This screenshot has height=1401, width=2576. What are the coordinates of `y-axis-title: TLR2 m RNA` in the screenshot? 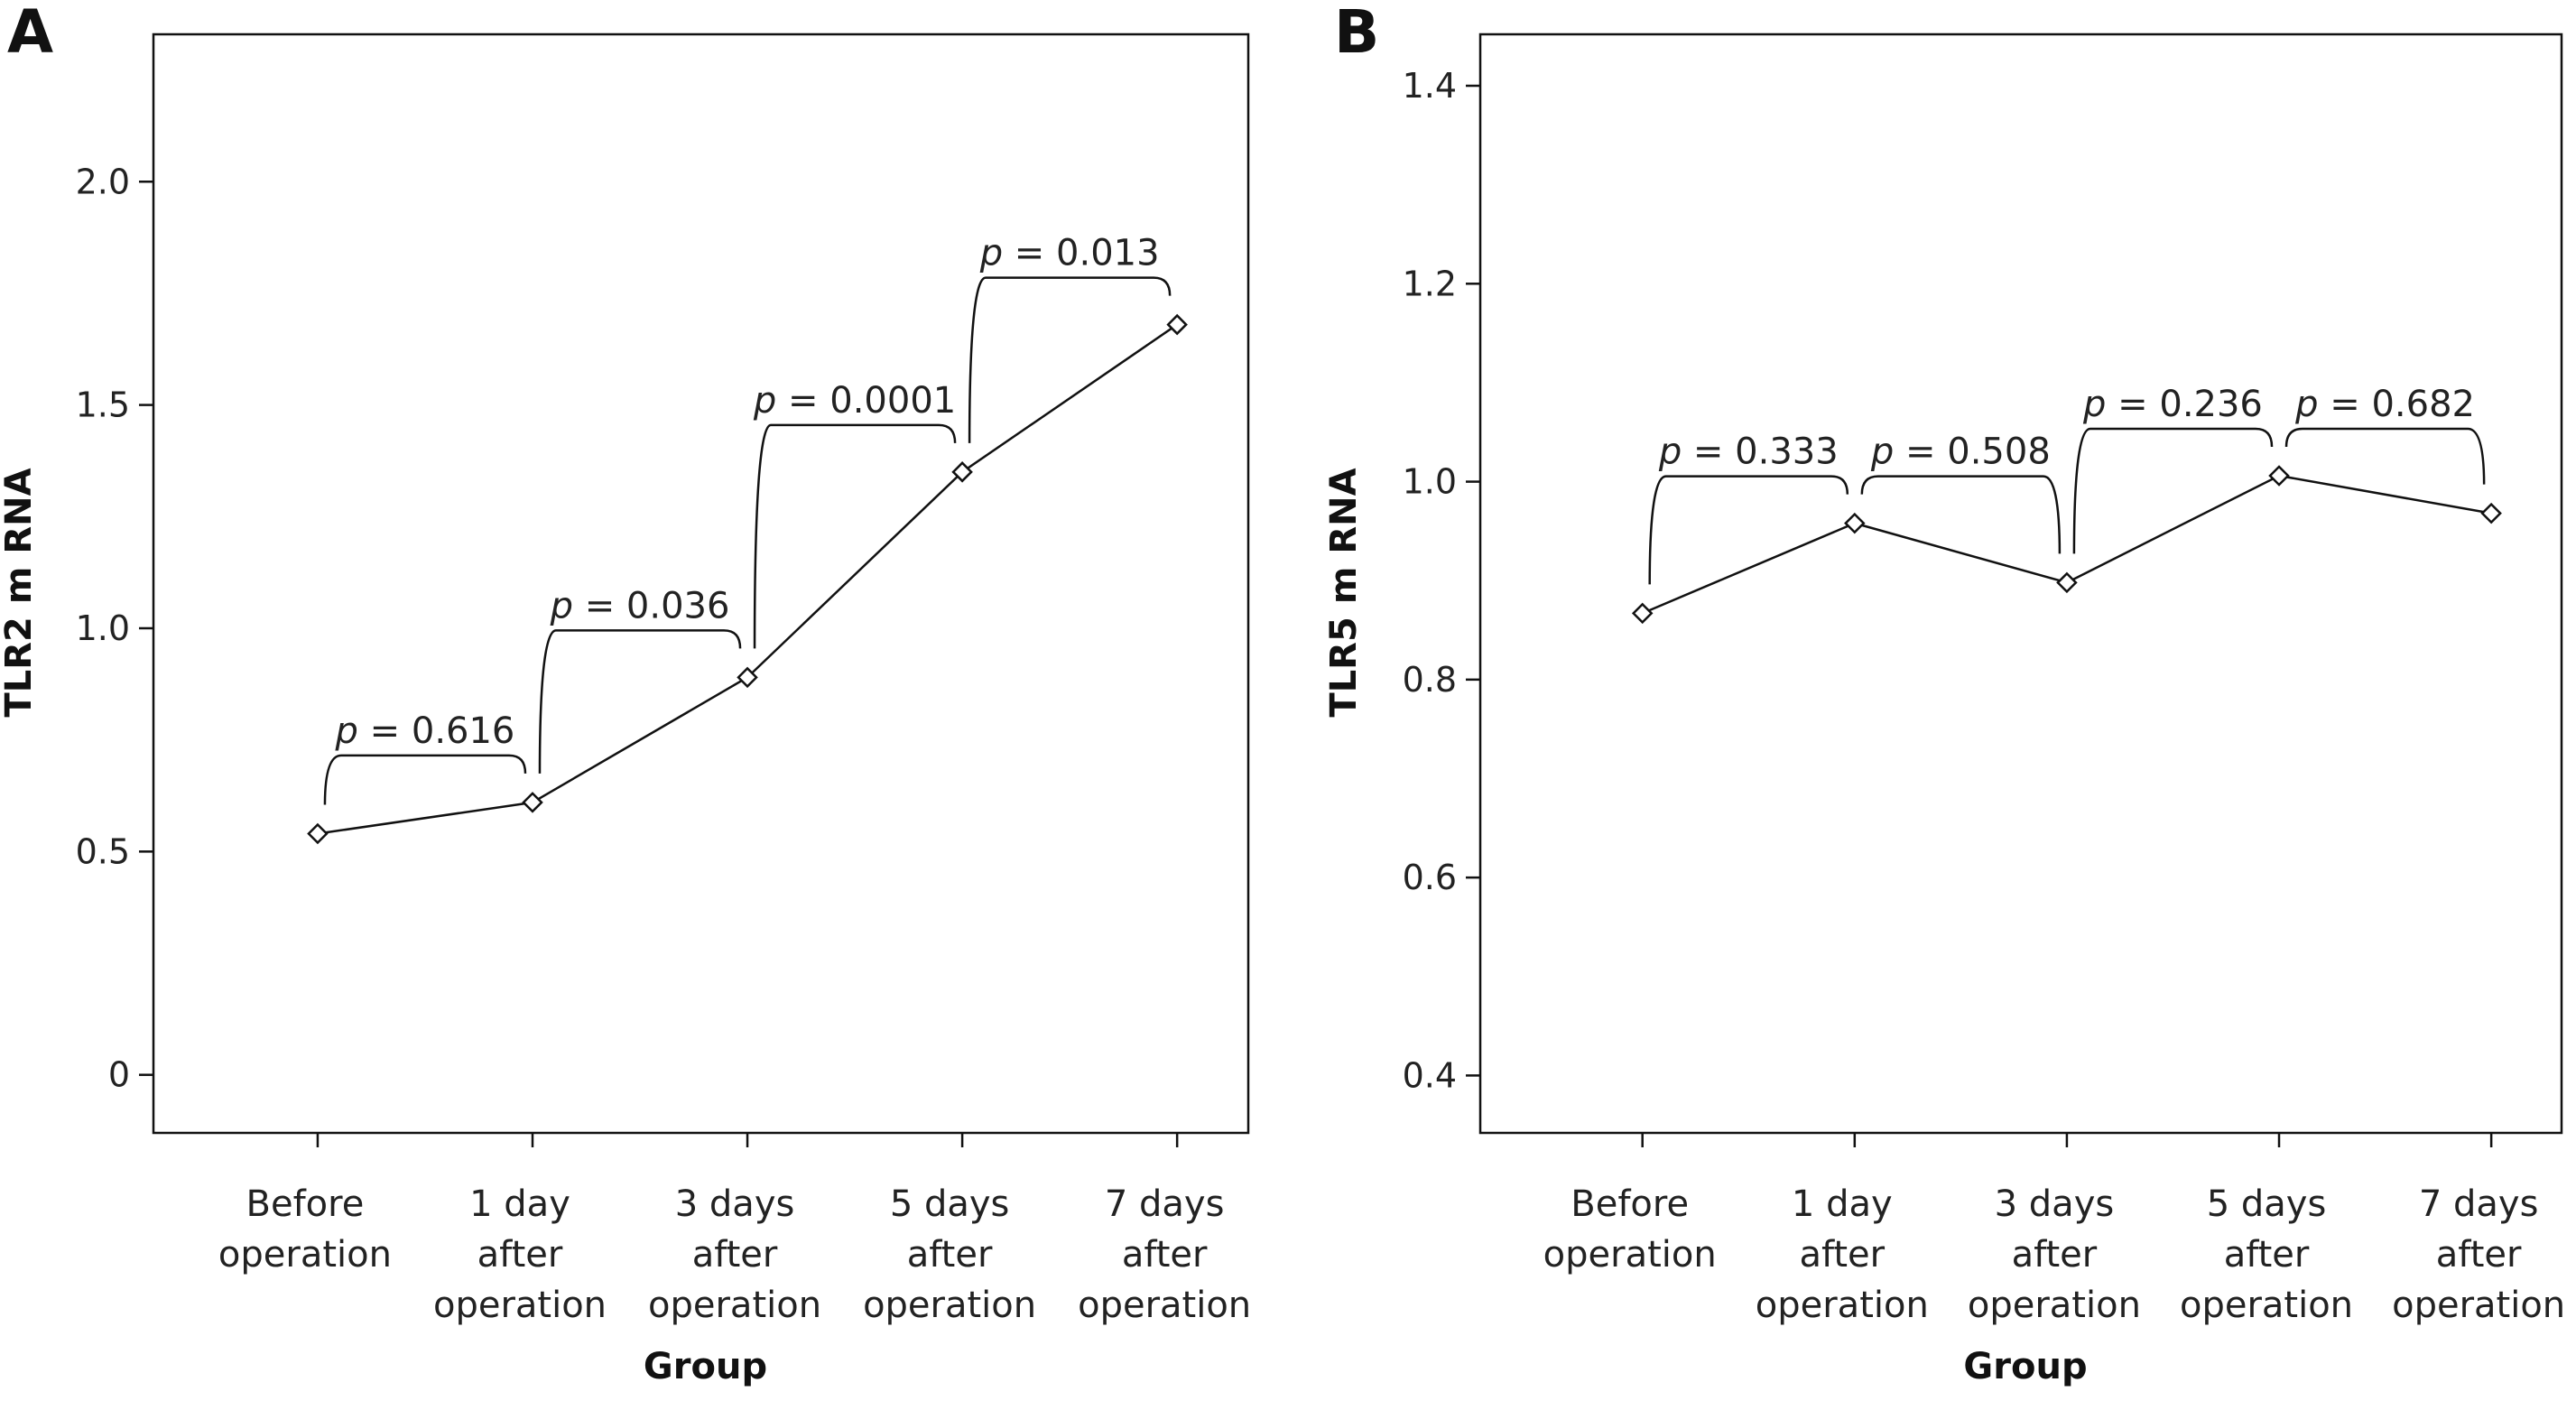 It's located at (20, 593).